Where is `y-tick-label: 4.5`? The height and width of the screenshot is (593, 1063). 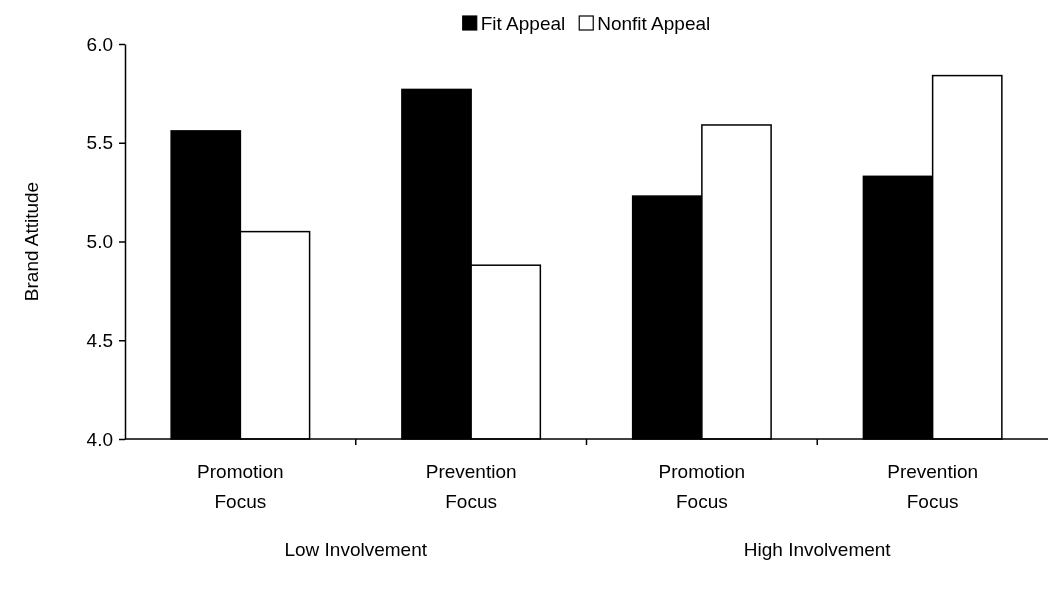 y-tick-label: 4.5 is located at coordinates (99, 340).